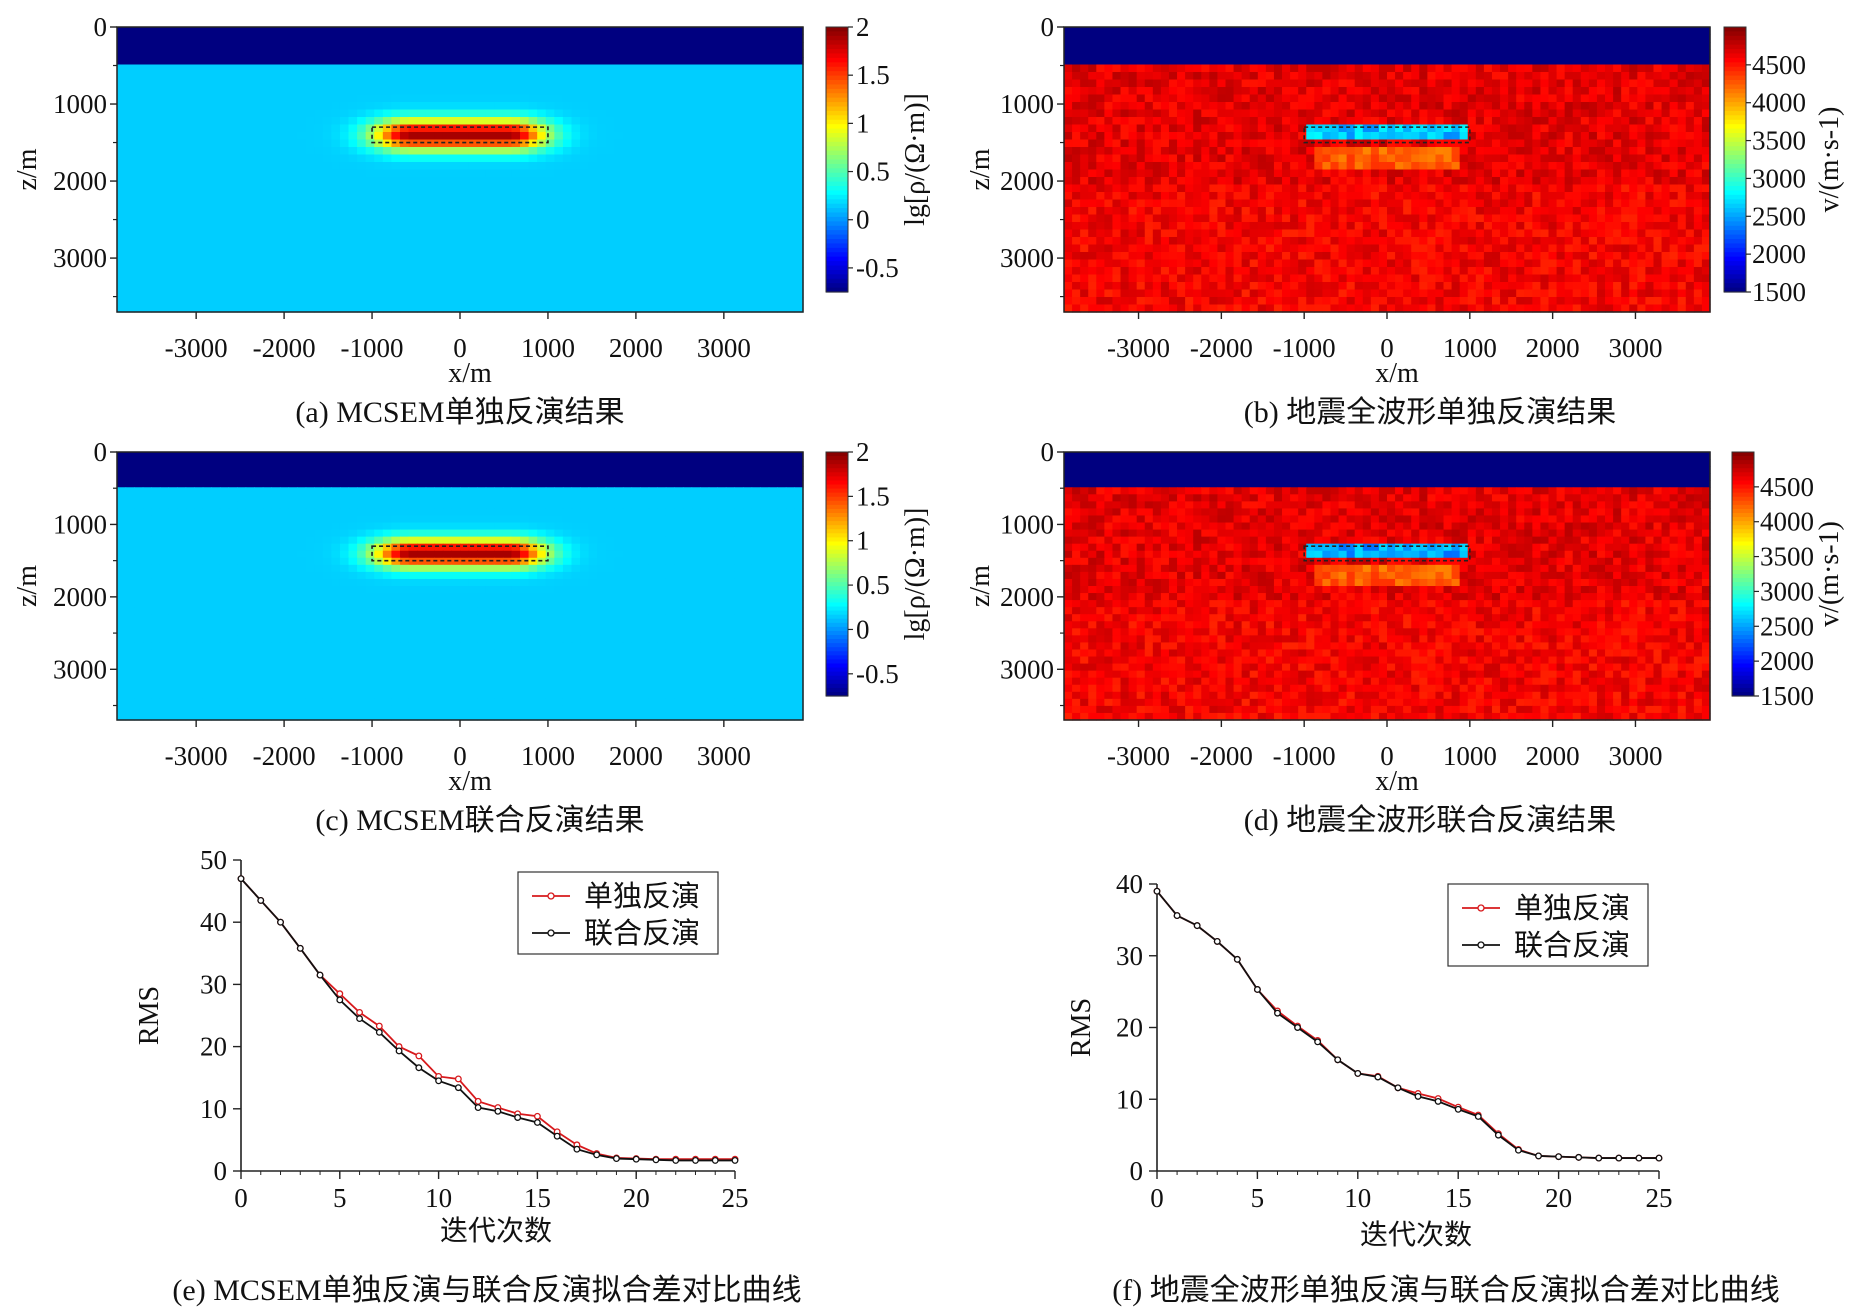  I want to click on colorbar-tick-label: 3000, so click(1779, 178).